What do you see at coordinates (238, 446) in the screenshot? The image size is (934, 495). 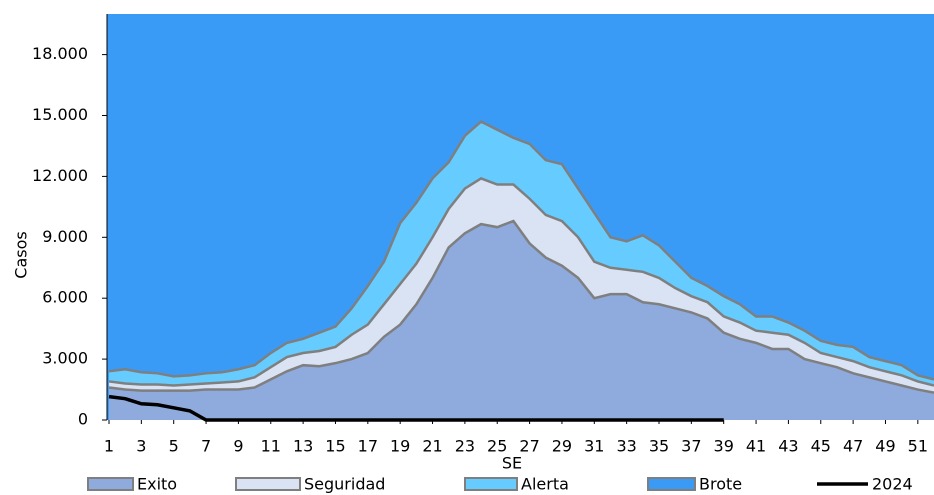 I see `x-tick-label: 9` at bounding box center [238, 446].